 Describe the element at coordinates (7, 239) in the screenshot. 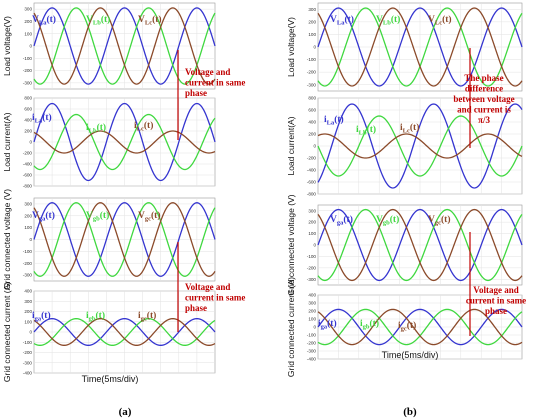

I see `y-axis-label-a-3: Grid connected voltage (V)` at that location.